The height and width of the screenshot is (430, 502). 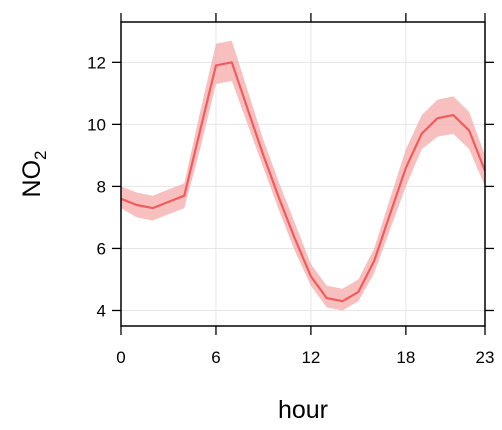 I want to click on y-axis-title-subscript: 2, so click(x=40, y=155).